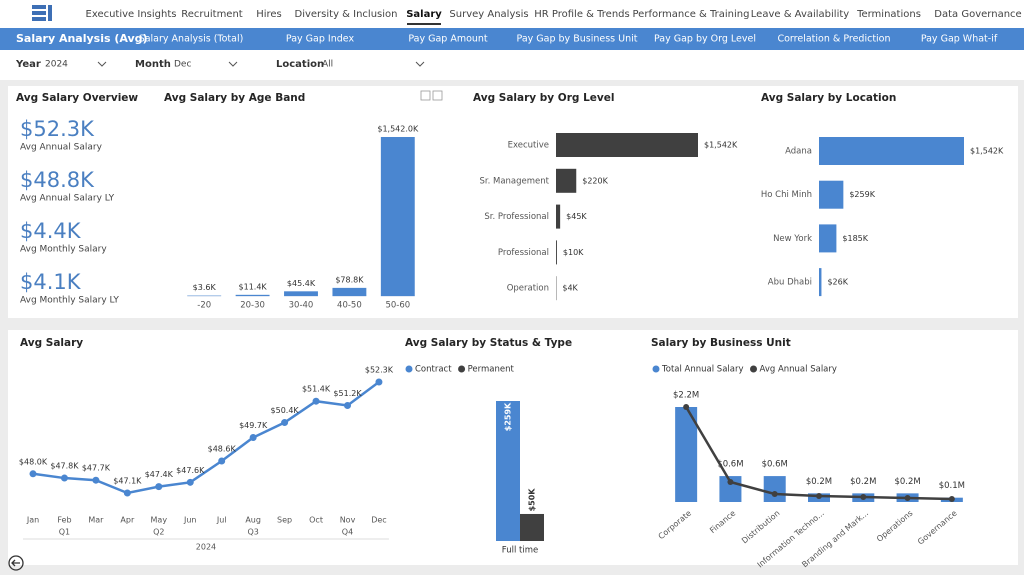  Describe the element at coordinates (57, 180) in the screenshot. I see `kpi-value: $48.8K` at that location.